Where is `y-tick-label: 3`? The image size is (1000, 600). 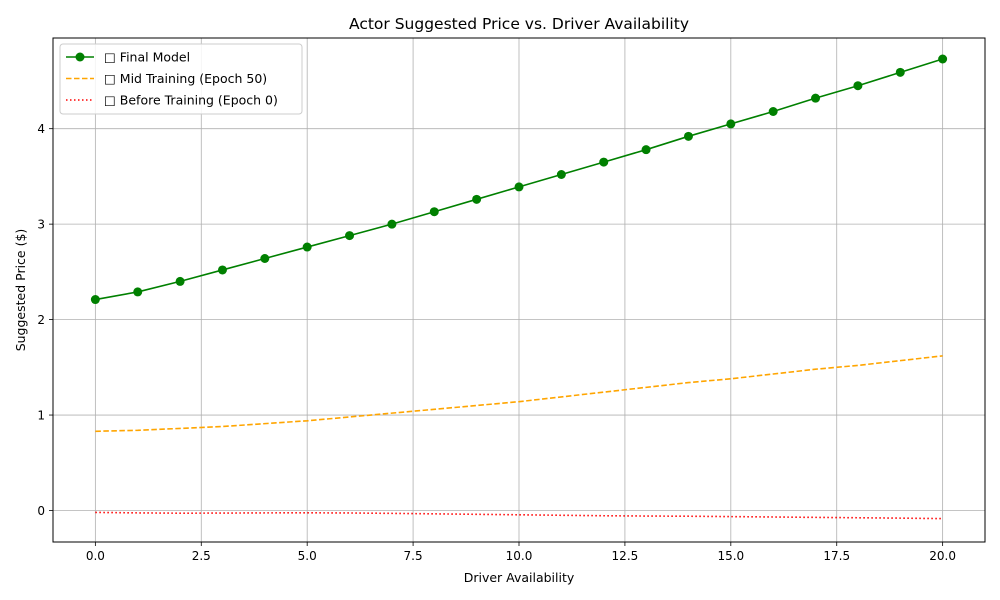 y-tick-label: 3 is located at coordinates (41, 225).